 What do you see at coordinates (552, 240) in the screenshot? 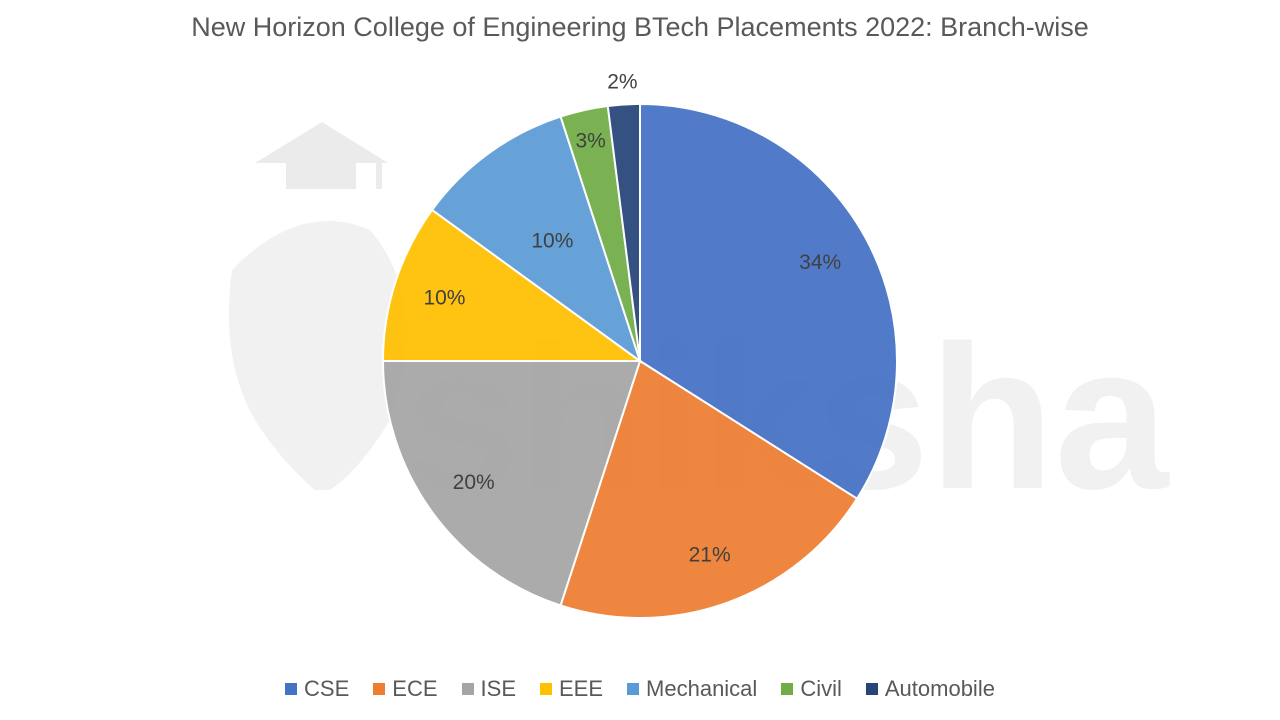
I see `slice-label-mechanical: 10%` at bounding box center [552, 240].